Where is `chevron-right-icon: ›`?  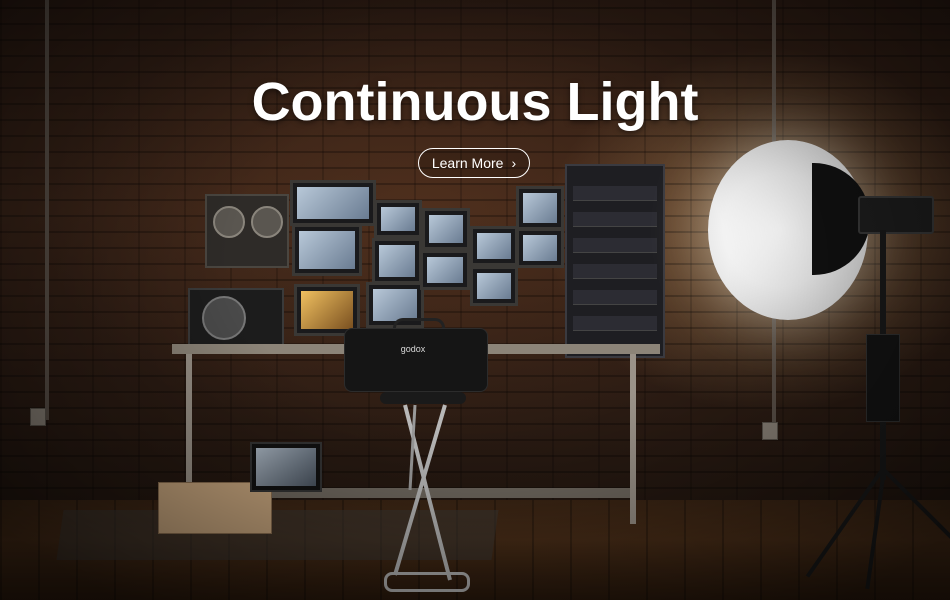 chevron-right-icon: › is located at coordinates (514, 163).